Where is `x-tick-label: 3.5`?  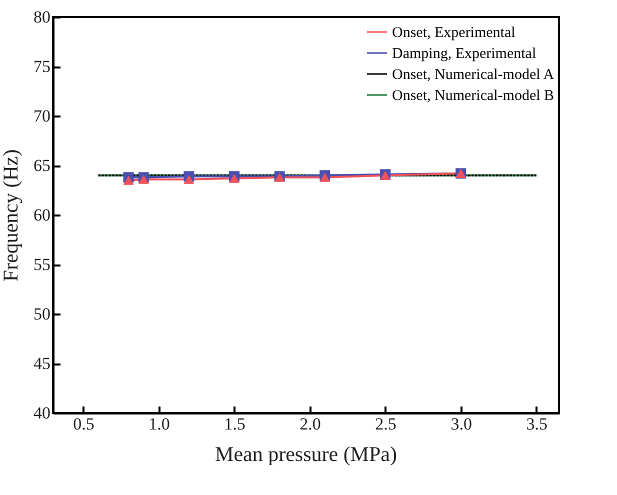 x-tick-label: 3.5 is located at coordinates (537, 424).